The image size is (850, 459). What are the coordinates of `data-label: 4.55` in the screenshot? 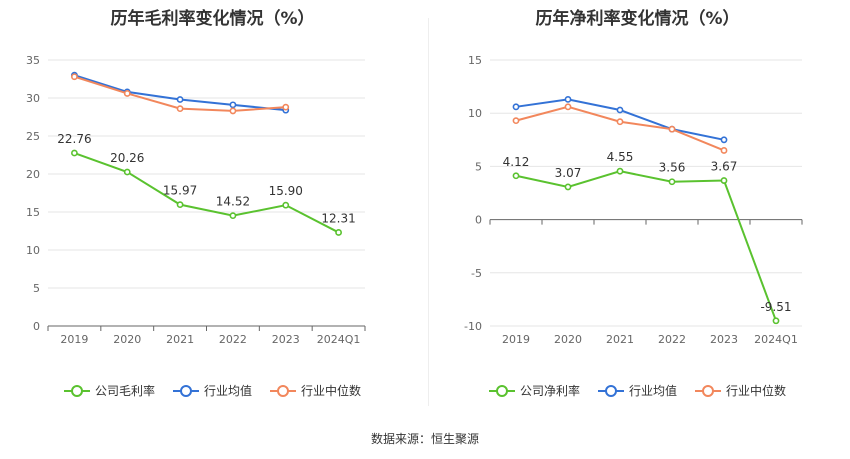 It's located at (620, 157).